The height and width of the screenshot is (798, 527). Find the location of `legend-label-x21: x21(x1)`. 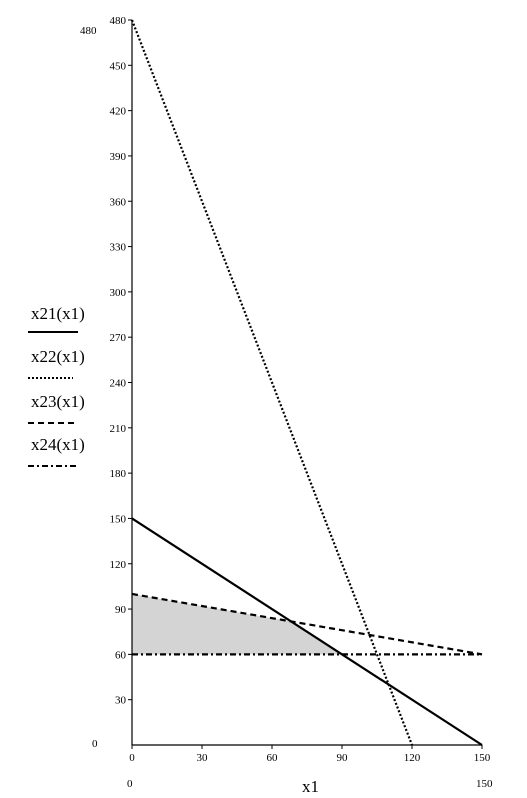

legend-label-x21: x21(x1) is located at coordinates (58, 313).